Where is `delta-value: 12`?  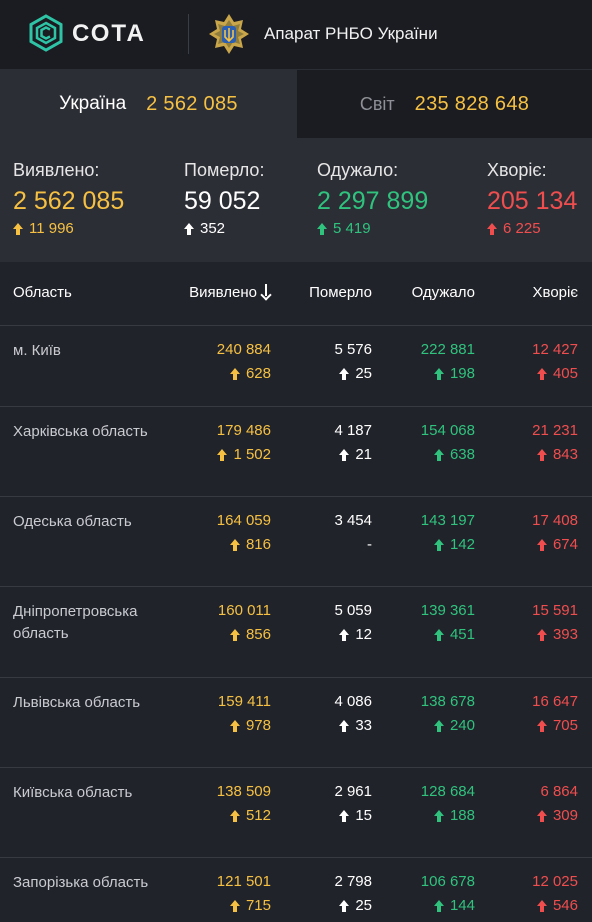
delta-value: 12 is located at coordinates (363, 634).